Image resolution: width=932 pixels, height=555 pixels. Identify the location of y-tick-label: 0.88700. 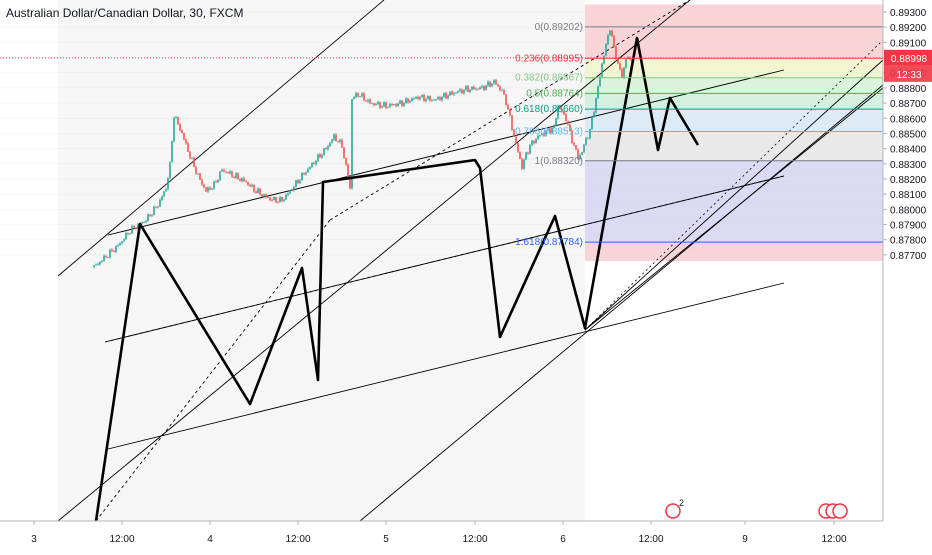
(908, 104).